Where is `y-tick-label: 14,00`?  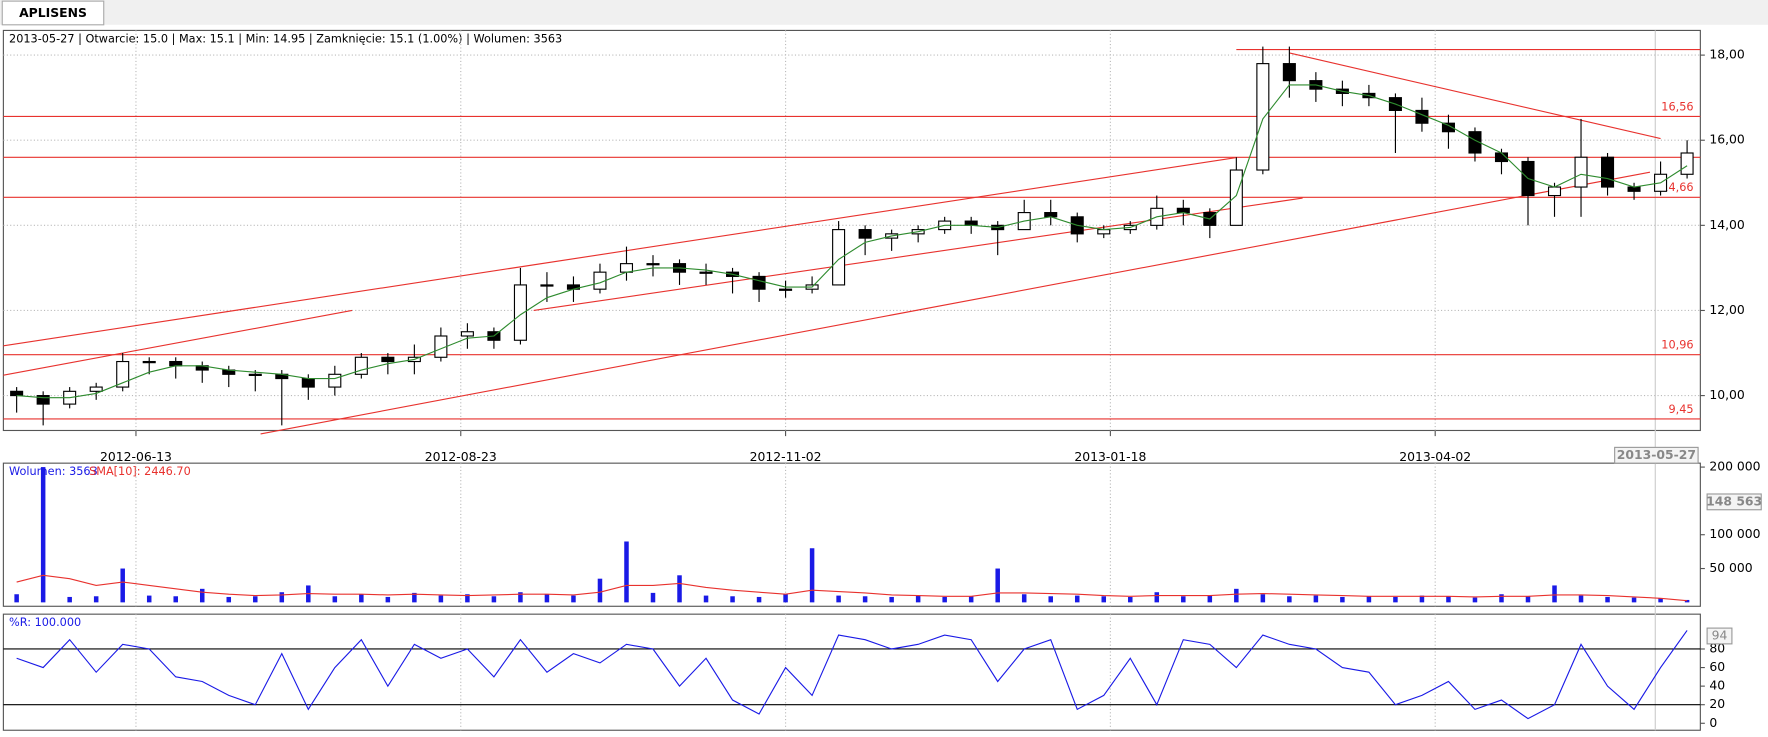 y-tick-label: 14,00 is located at coordinates (1727, 224).